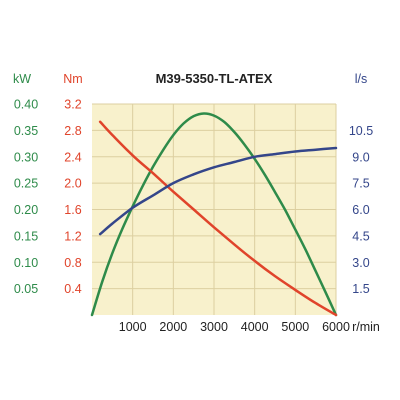  I want to click on power-tick-label: 0.10, so click(26, 263).